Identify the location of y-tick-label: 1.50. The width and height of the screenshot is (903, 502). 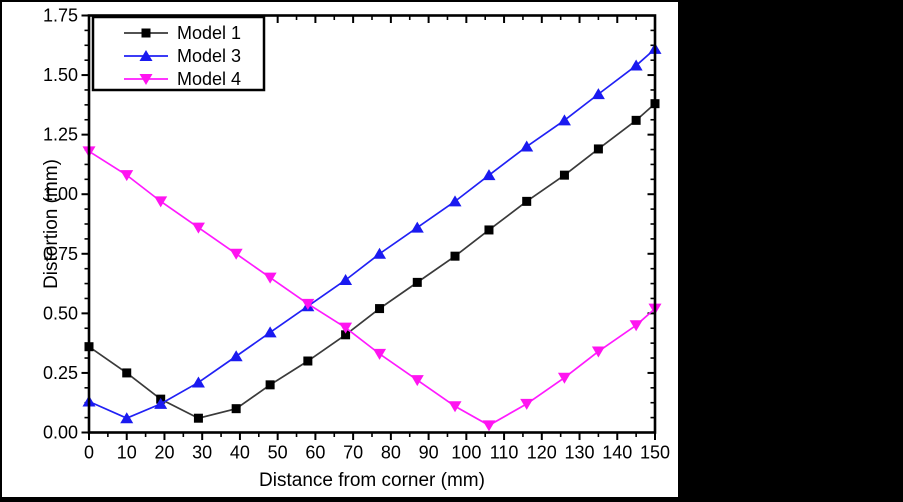
(60, 75).